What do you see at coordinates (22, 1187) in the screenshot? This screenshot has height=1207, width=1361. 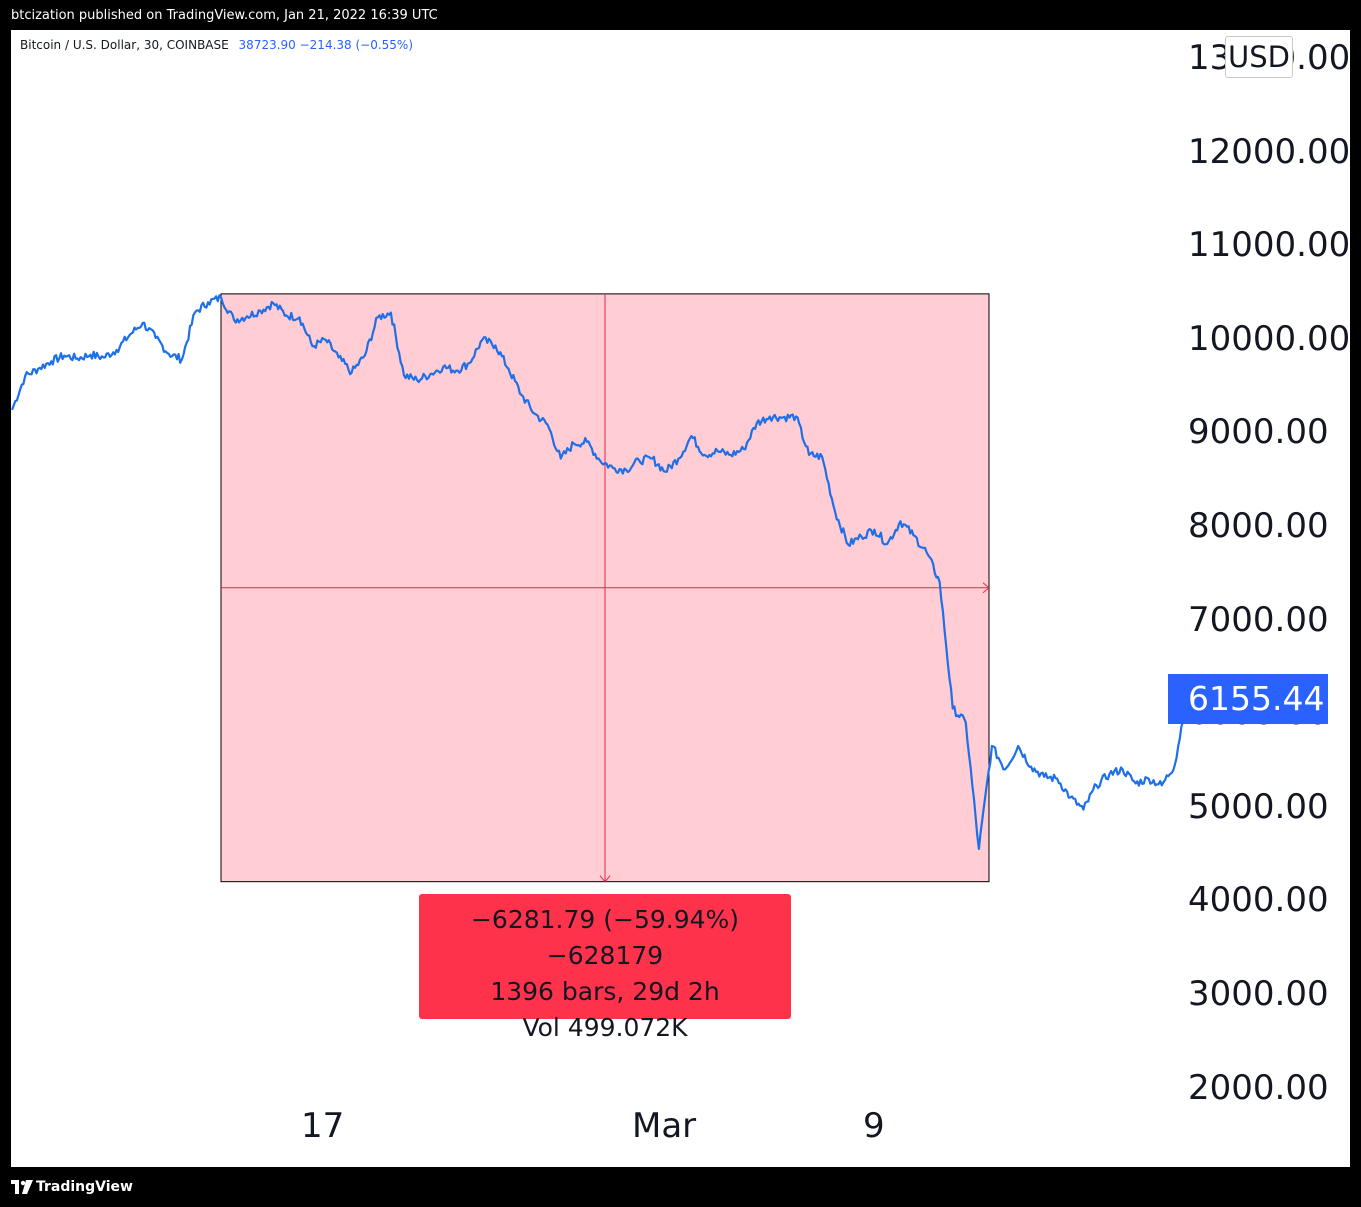 I see `tradingview-logo-icon` at bounding box center [22, 1187].